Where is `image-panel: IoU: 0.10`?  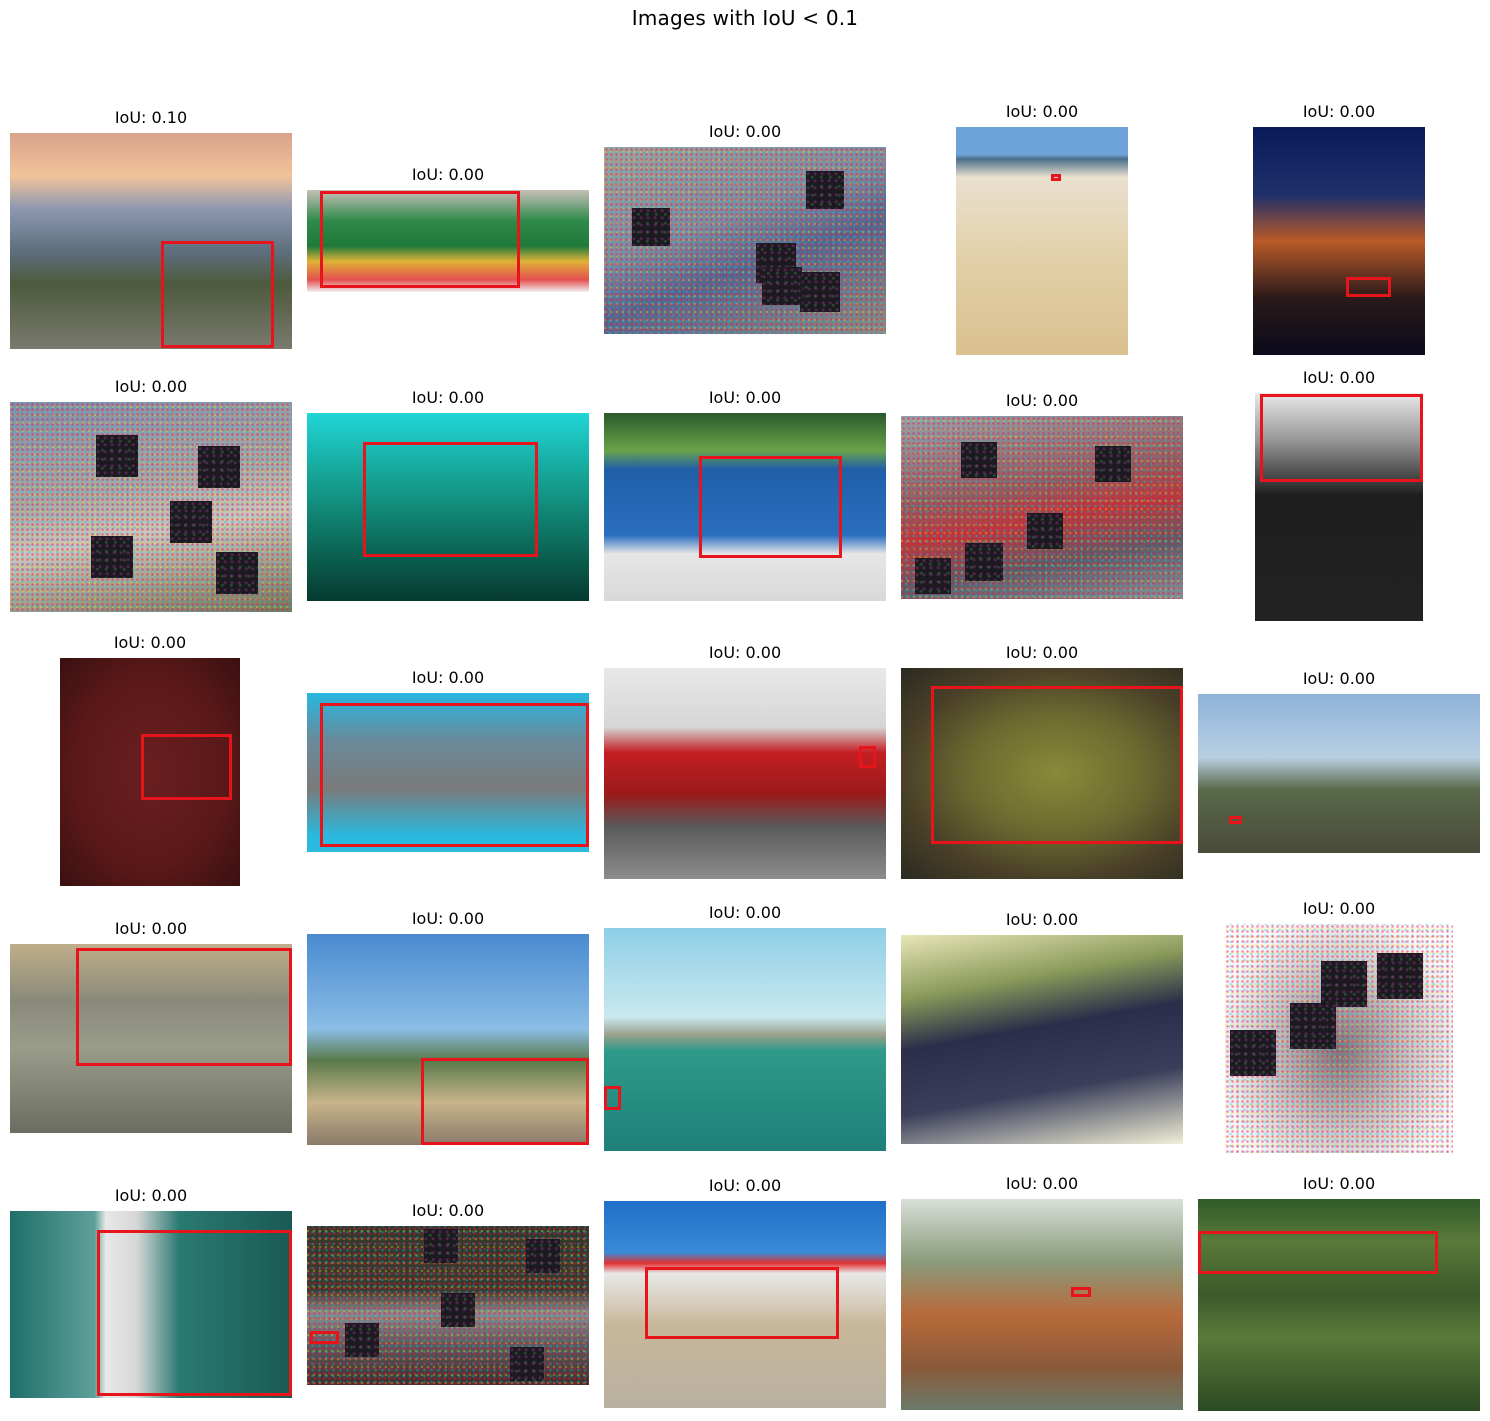 image-panel: IoU: 0.10 is located at coordinates (151, 228).